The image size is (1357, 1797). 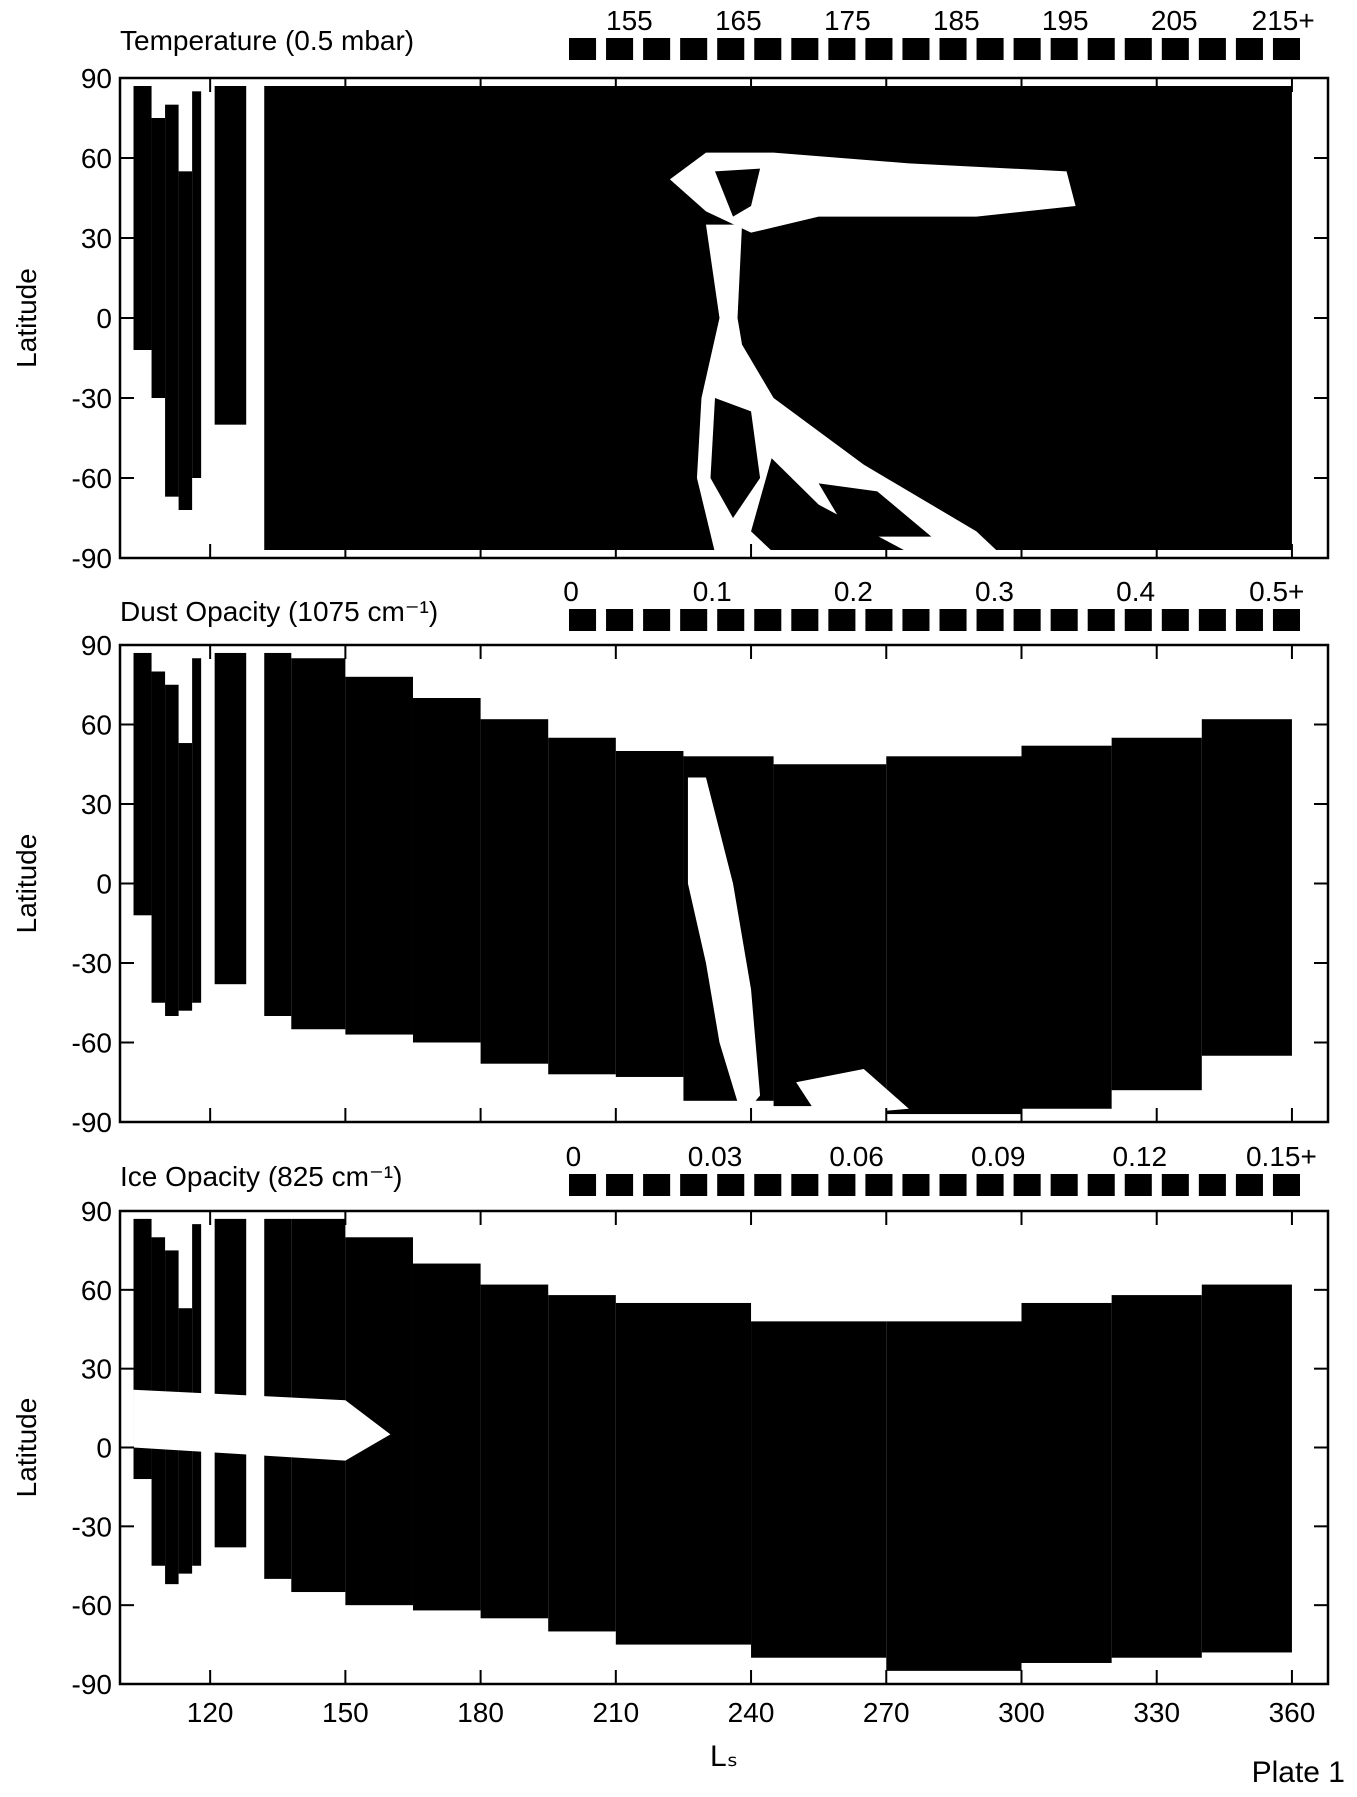 I want to click on colorbar-tick-label: 185, so click(x=956, y=20).